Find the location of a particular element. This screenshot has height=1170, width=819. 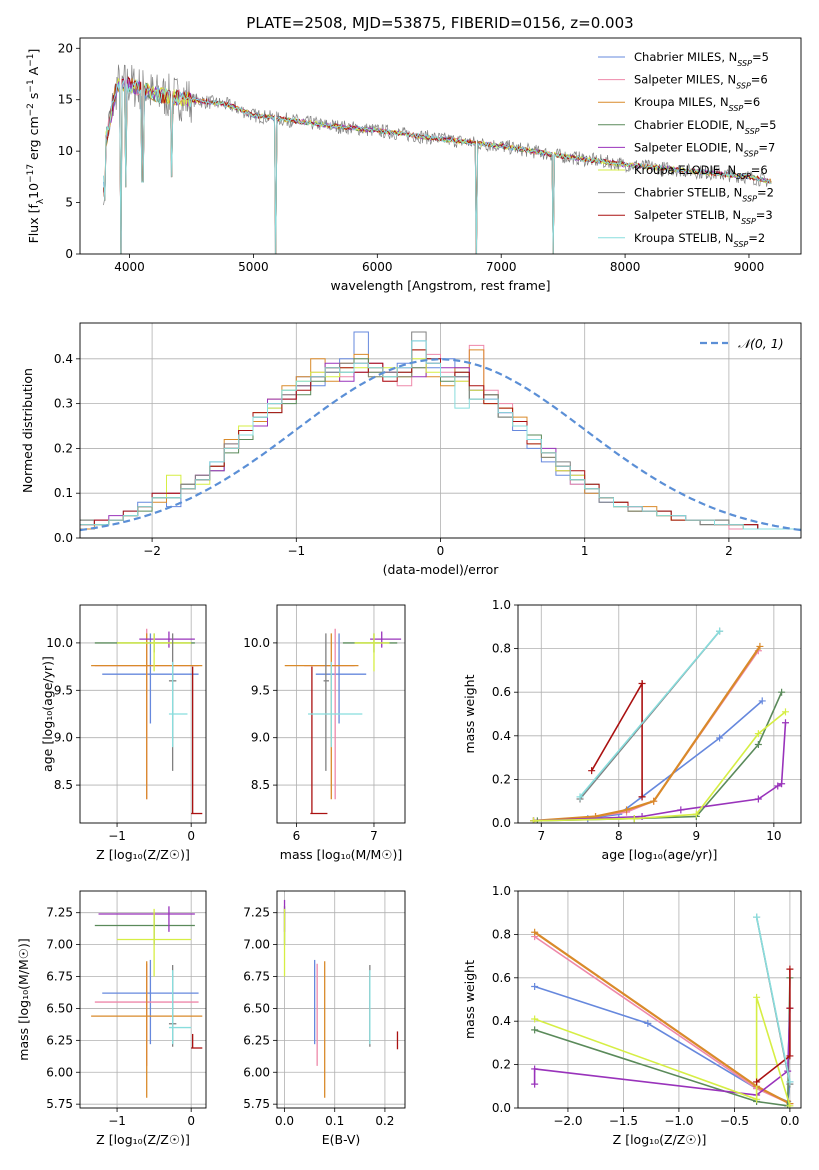

legend-n: =2 is located at coordinates (756, 238).